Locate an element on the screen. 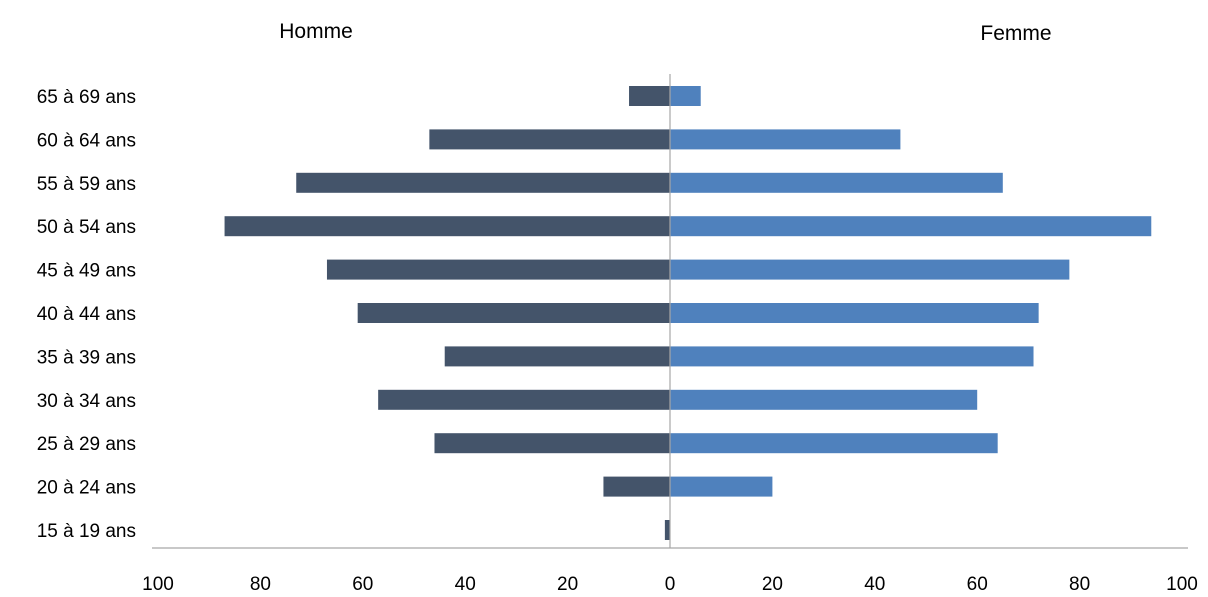 This screenshot has height=597, width=1208. bar-femme-40-a-44-ans is located at coordinates (854, 313).